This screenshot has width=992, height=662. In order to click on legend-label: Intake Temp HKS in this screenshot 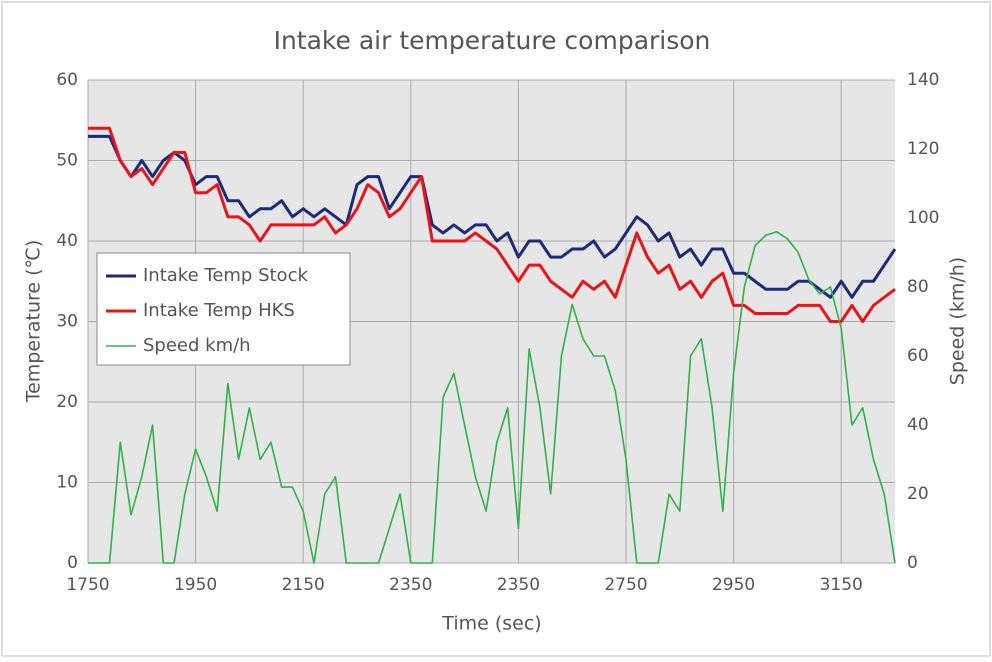, I will do `click(219, 310)`.